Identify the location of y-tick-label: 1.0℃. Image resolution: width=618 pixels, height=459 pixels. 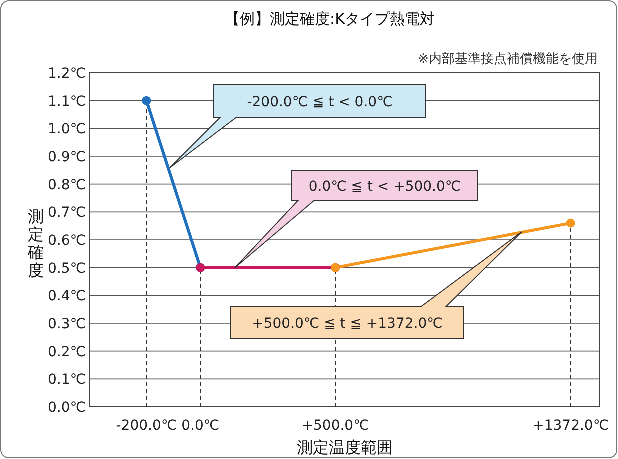
(67, 130).